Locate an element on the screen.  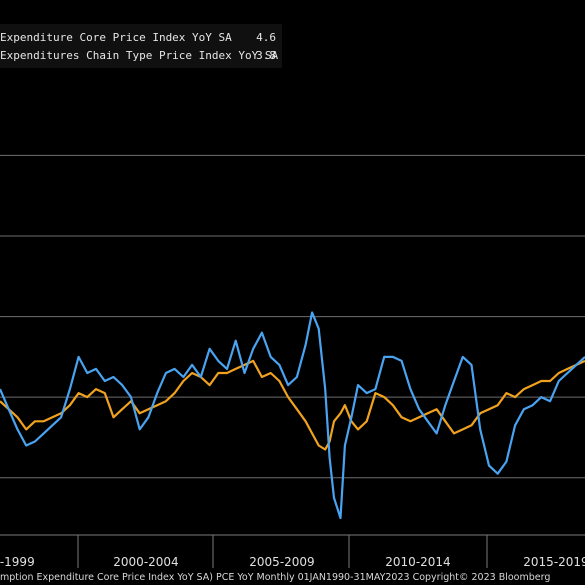
legend-entry-core: Expenditure Core Price Index YoY SA 4.6 is located at coordinates (141, 38).